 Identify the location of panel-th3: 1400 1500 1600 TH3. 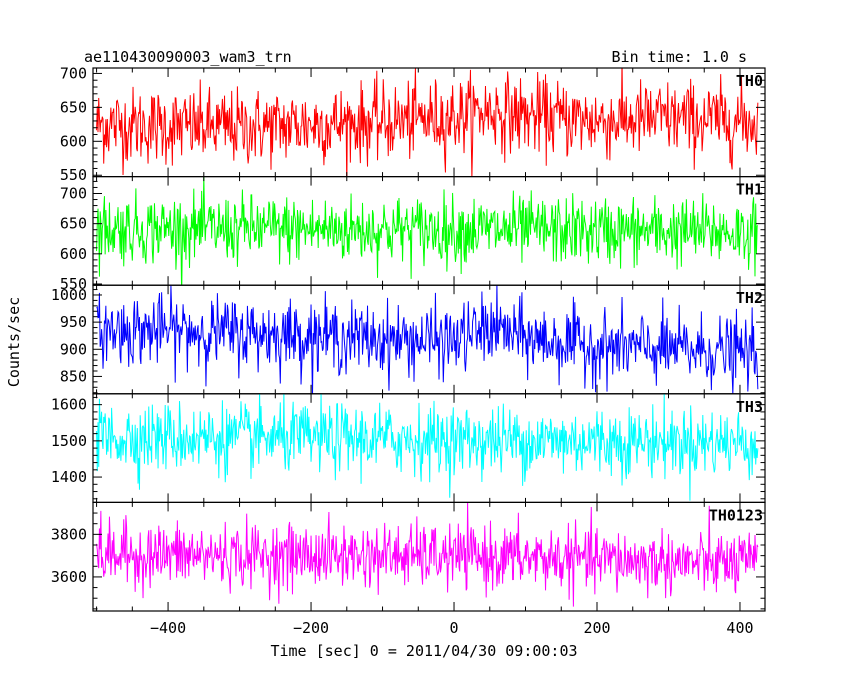
(408, 448).